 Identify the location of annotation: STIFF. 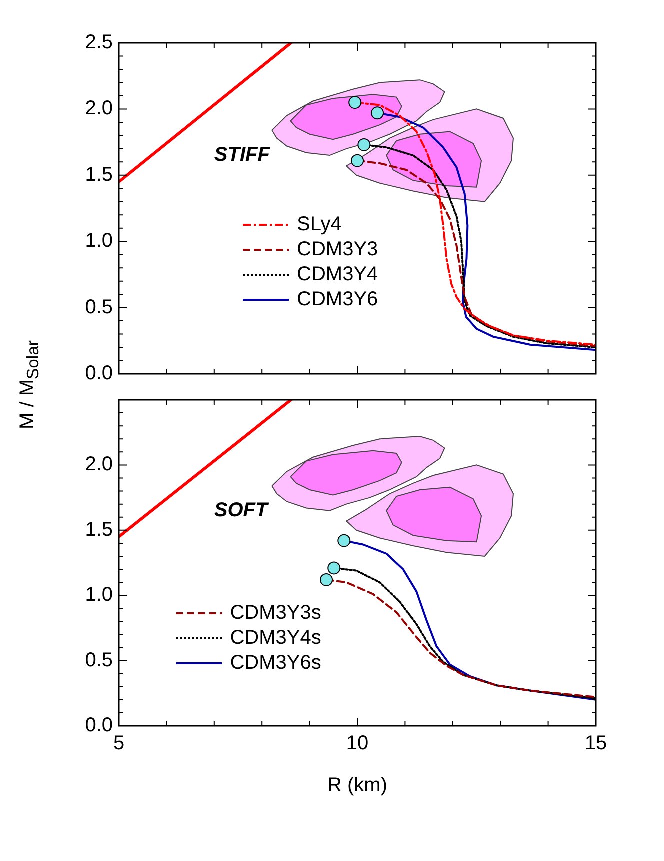
(242, 155).